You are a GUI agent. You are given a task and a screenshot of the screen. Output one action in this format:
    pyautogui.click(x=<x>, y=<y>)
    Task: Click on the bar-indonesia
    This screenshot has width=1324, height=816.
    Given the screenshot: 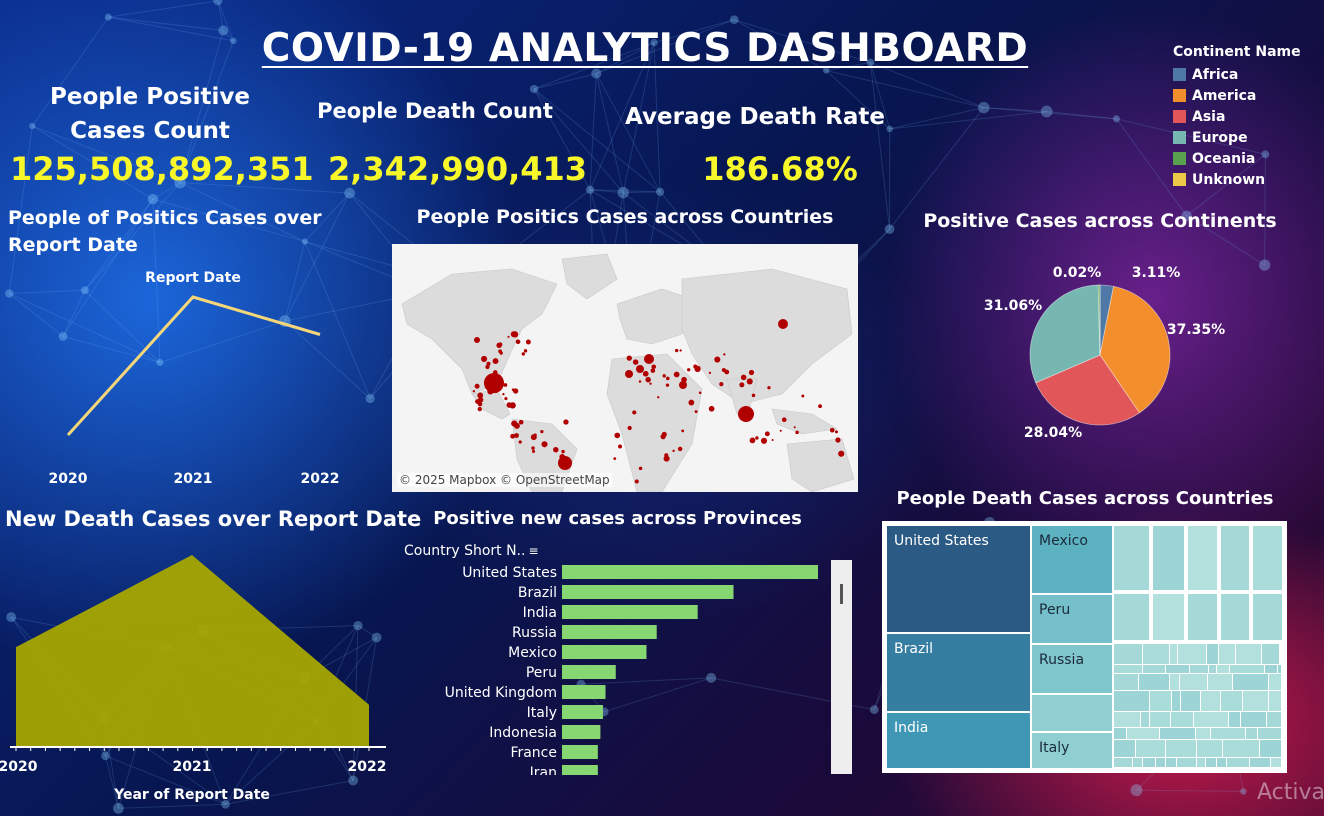 What is the action you would take?
    pyautogui.click(x=581, y=732)
    